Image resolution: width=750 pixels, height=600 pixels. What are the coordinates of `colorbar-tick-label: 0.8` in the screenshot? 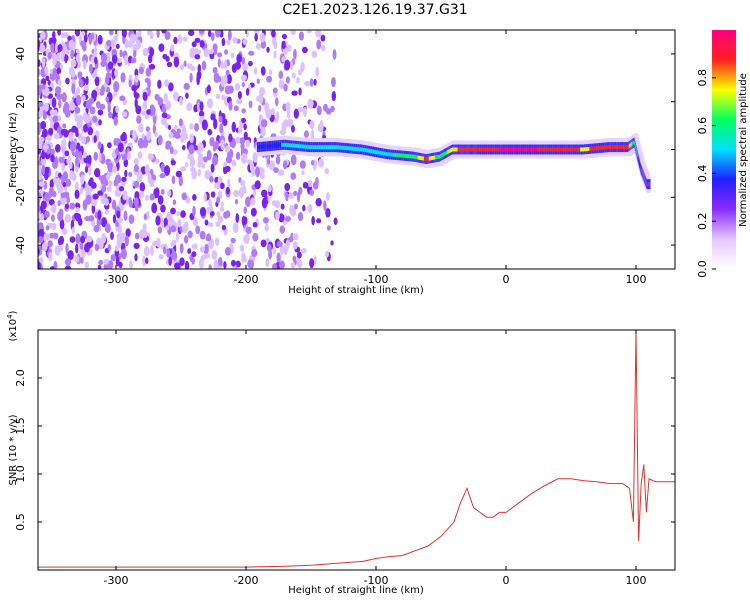 It's located at (702, 78).